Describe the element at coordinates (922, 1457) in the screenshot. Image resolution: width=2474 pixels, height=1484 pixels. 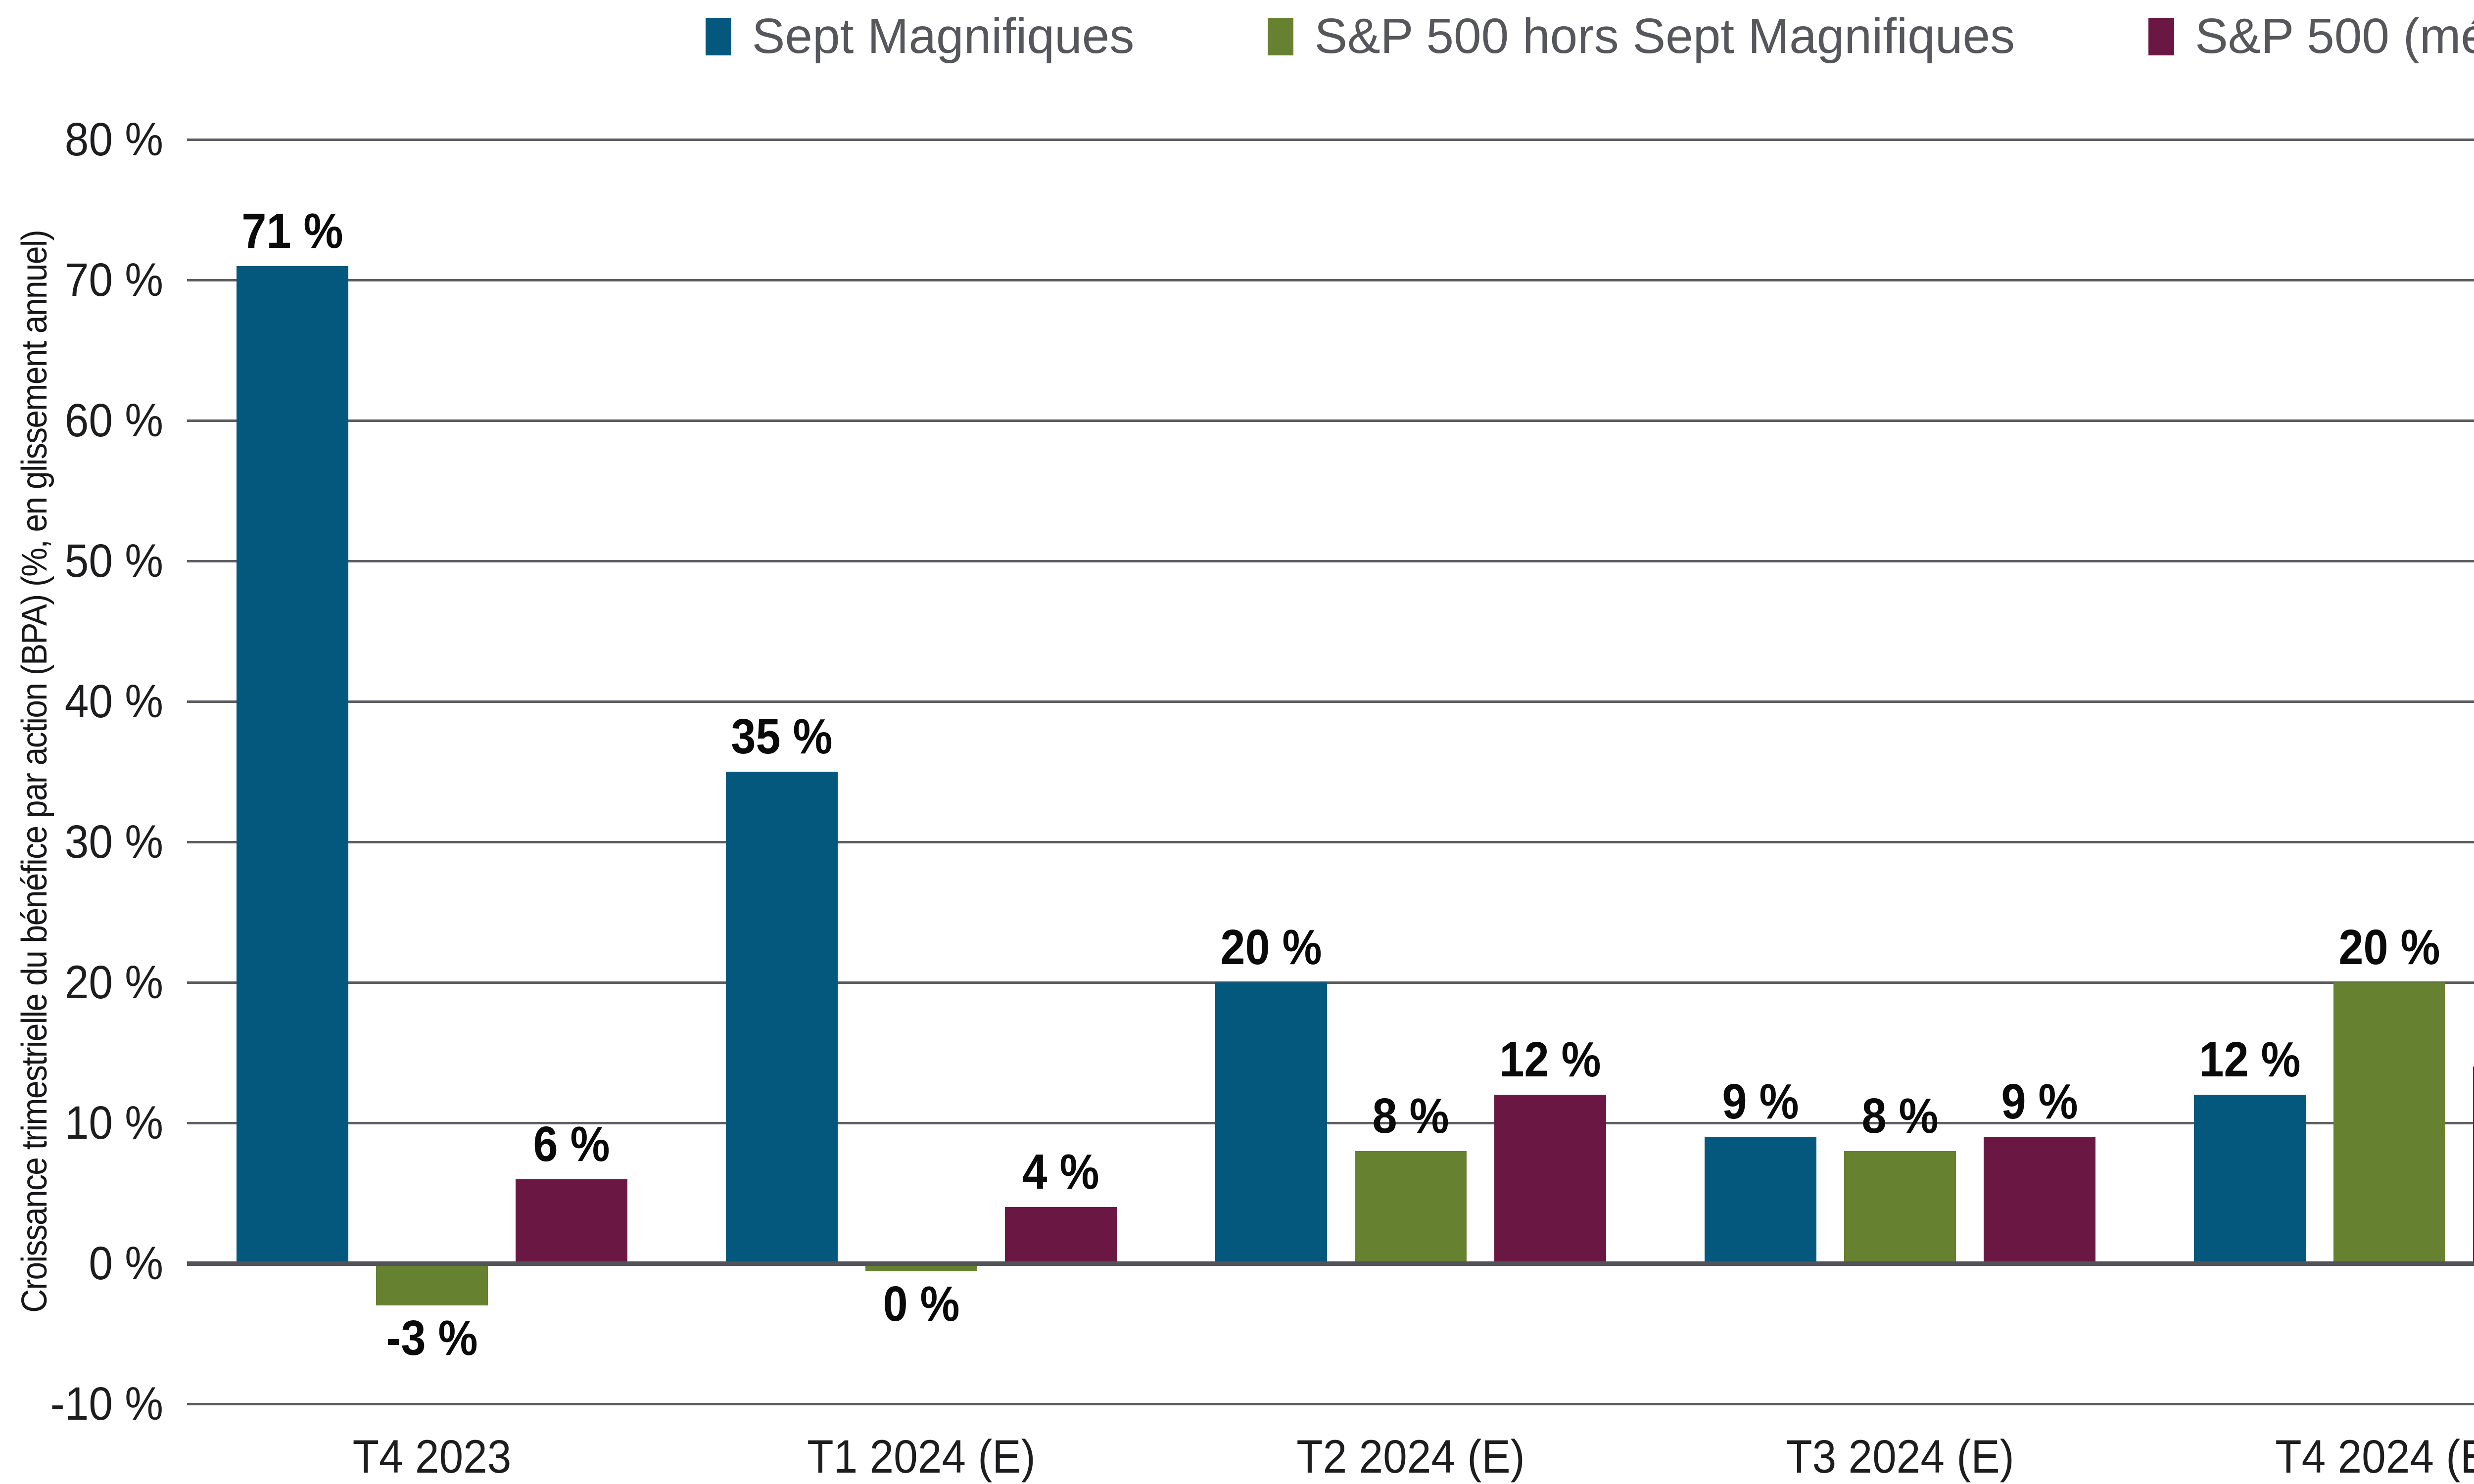
I see `x-axis-label: T1 2024 (E)` at that location.